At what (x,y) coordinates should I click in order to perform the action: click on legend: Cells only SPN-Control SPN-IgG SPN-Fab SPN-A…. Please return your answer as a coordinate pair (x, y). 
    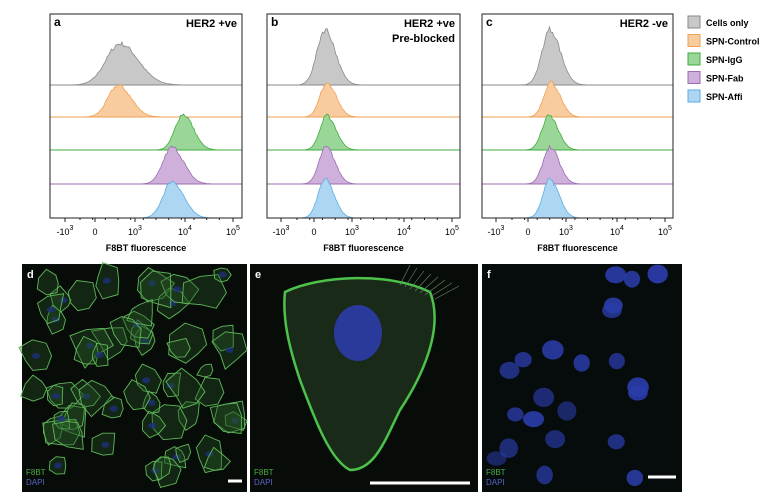
    Looking at the image, I should click on (723, 59).